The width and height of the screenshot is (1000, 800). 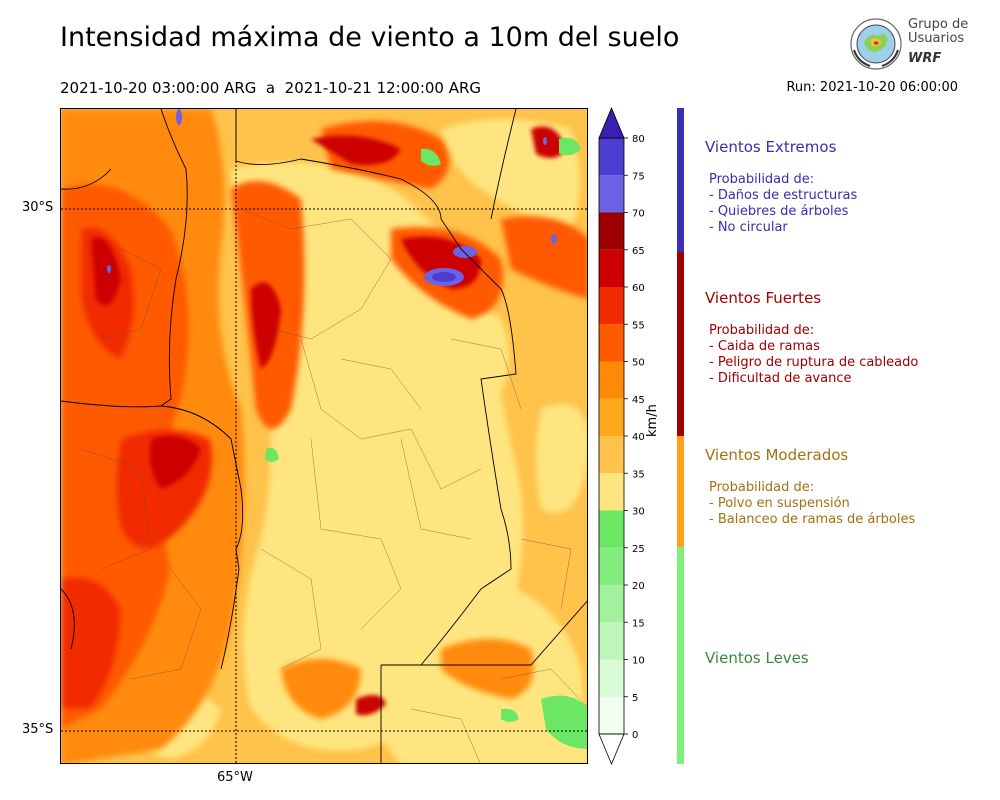 I want to click on category-extremos-title: Vientos Extremos, so click(x=771, y=147).